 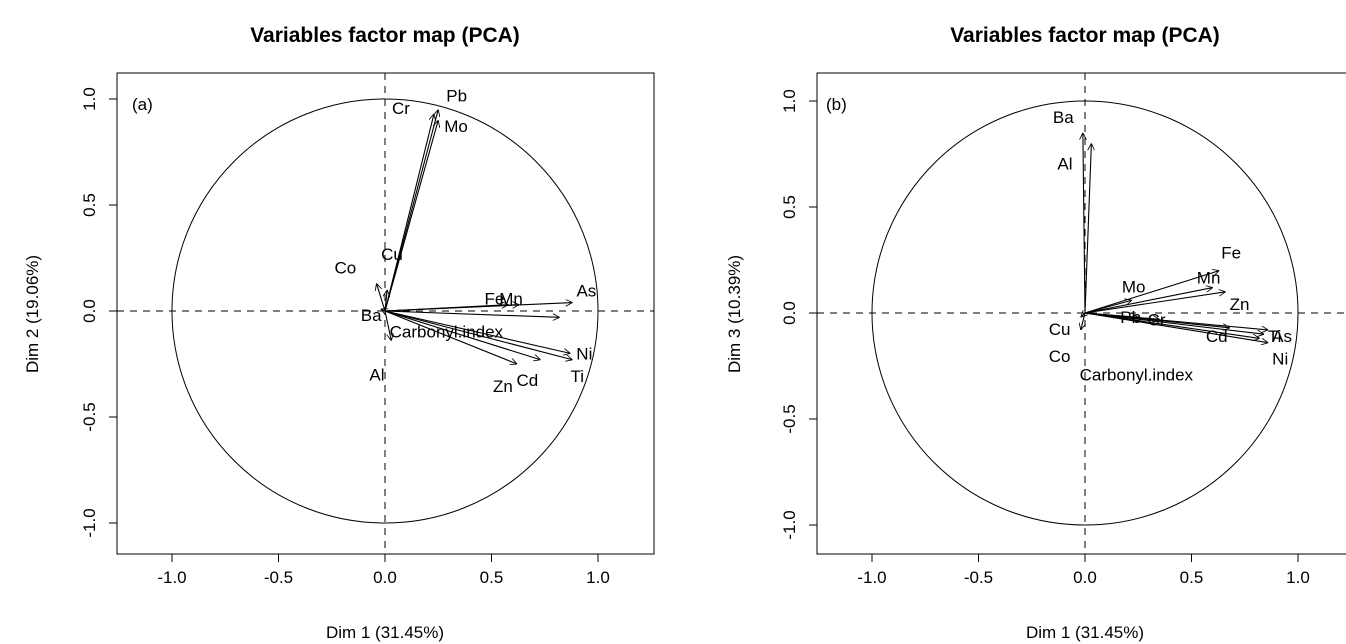 What do you see at coordinates (1085, 632) in the screenshot?
I see `panel-b-x-label: Dim 1 (31.45%)` at bounding box center [1085, 632].